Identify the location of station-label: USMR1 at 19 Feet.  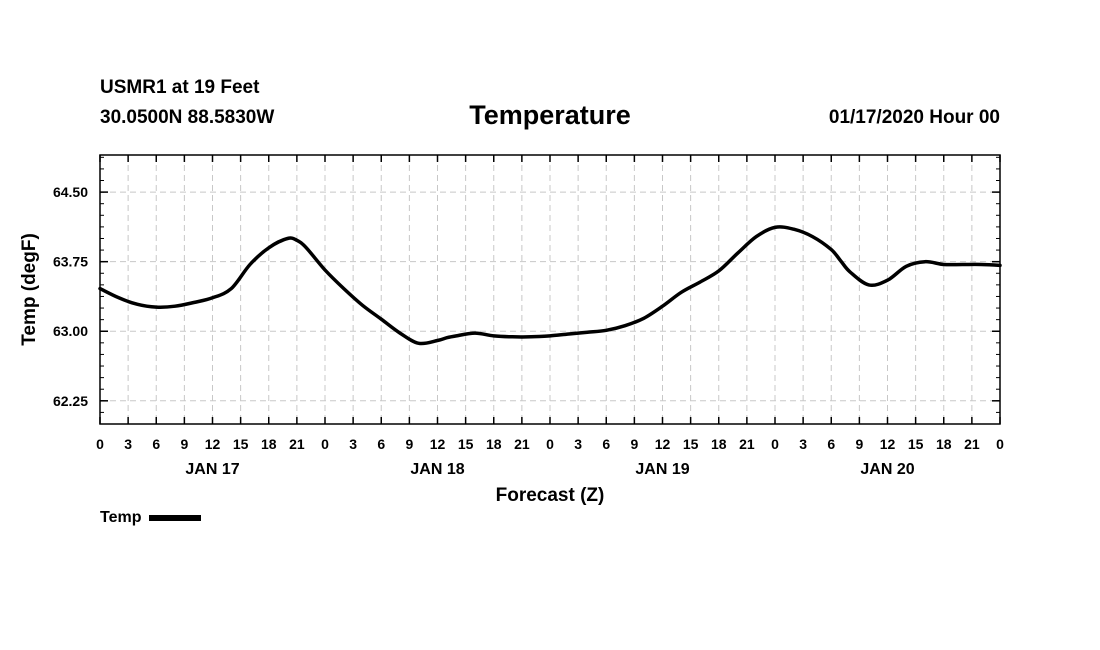
(180, 87).